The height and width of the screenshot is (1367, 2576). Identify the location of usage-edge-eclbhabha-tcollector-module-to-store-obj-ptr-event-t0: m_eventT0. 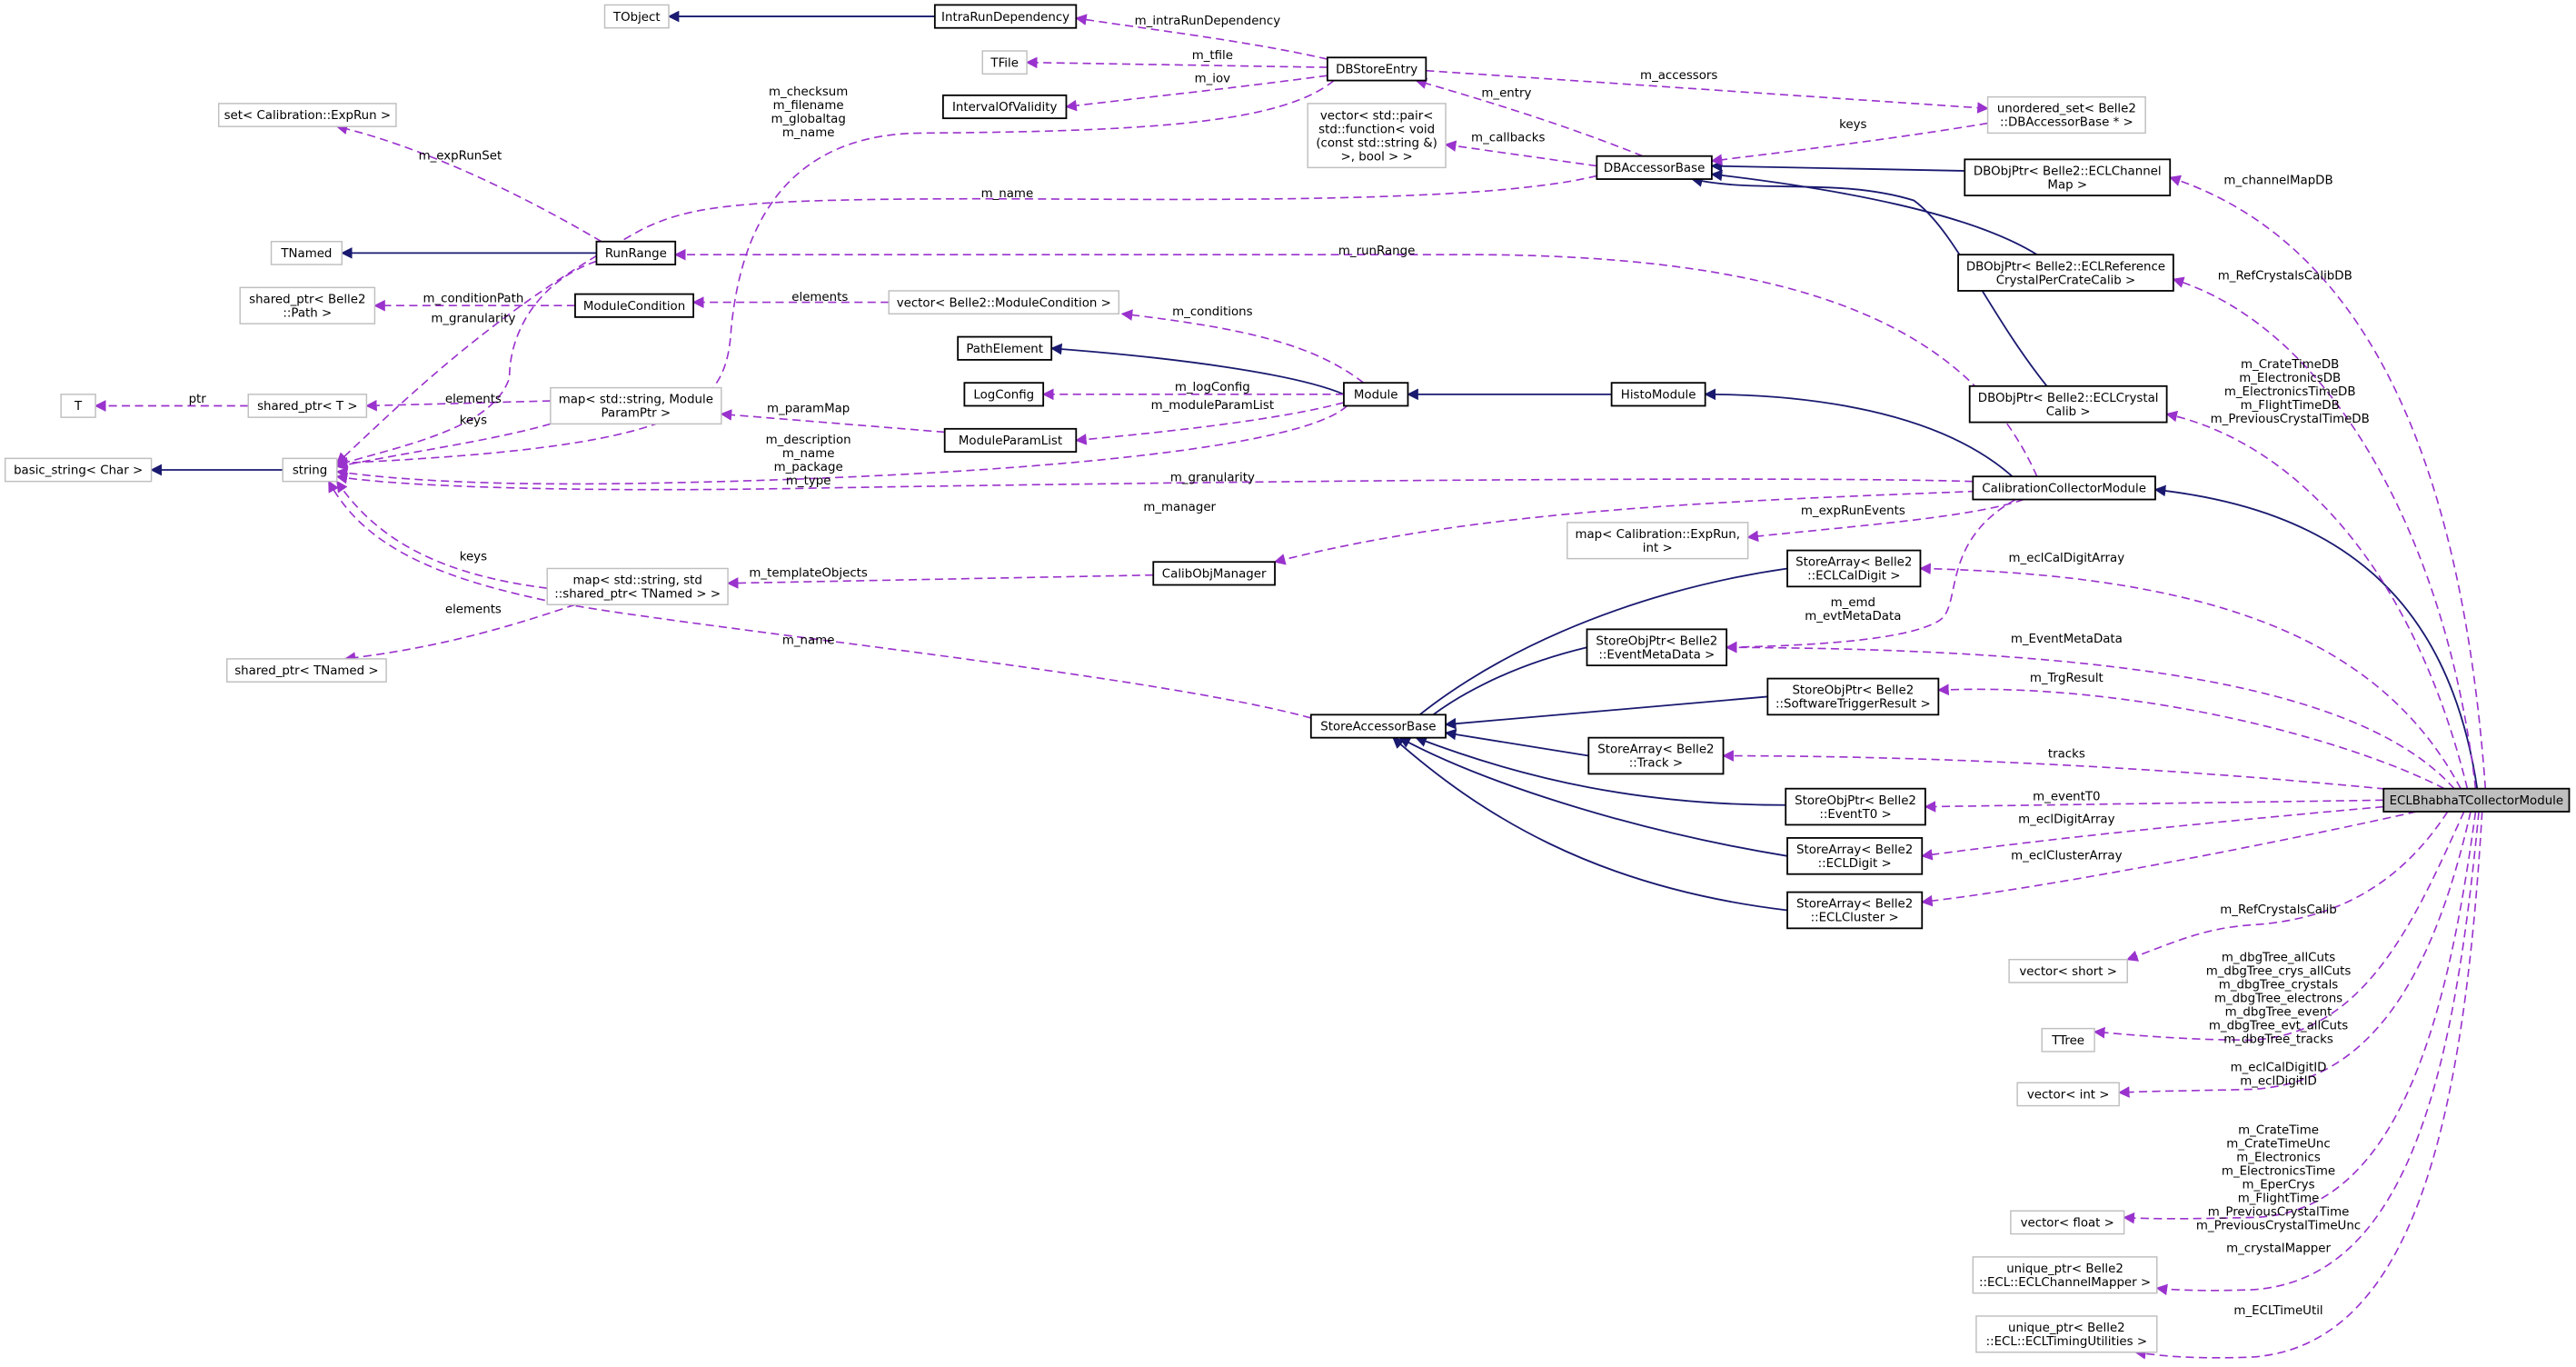
(2154, 801).